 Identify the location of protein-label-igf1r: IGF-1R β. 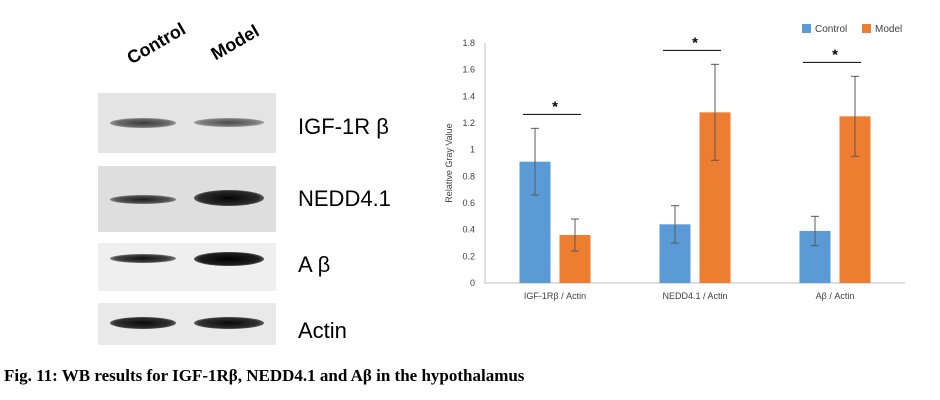
(343, 126).